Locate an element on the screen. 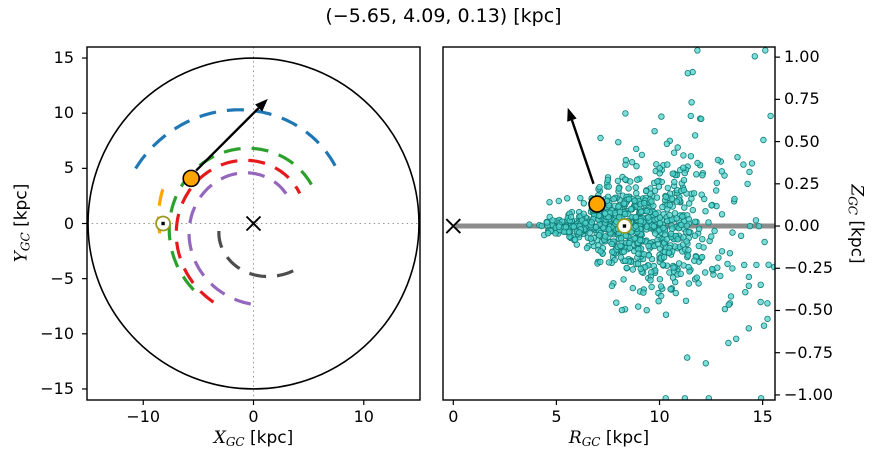 Image resolution: width=887 pixels, height=464 pixels. spiral-arm-red is located at coordinates (238, 231).